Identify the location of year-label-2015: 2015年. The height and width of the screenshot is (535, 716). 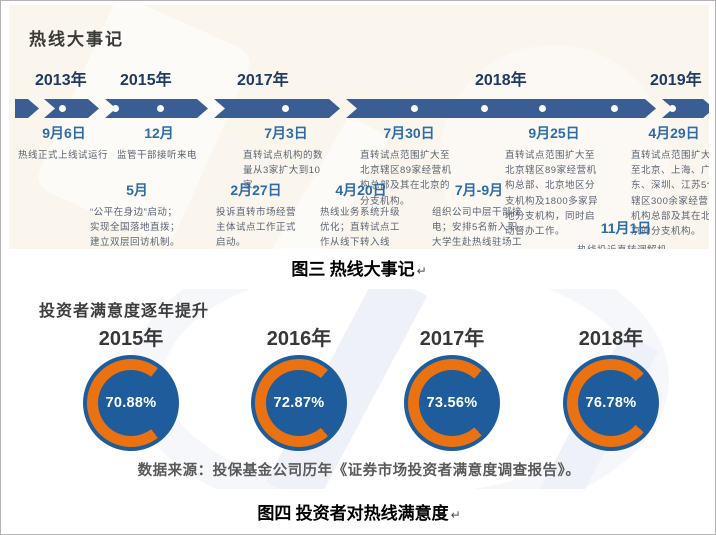
(146, 80).